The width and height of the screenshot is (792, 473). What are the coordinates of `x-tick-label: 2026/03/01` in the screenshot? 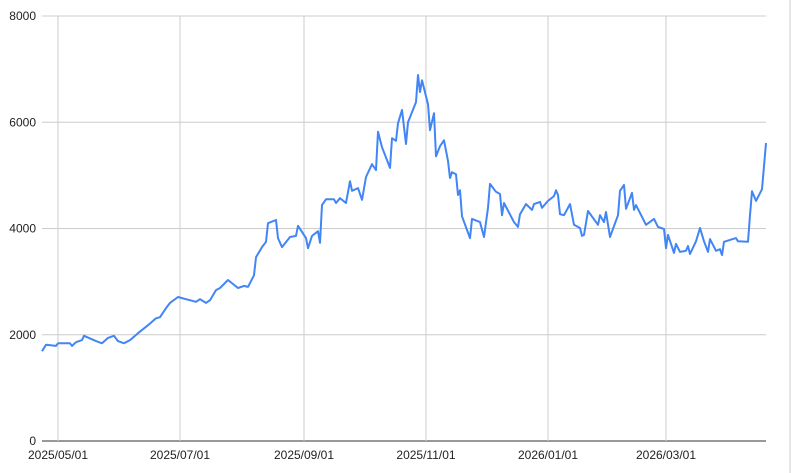 It's located at (666, 455).